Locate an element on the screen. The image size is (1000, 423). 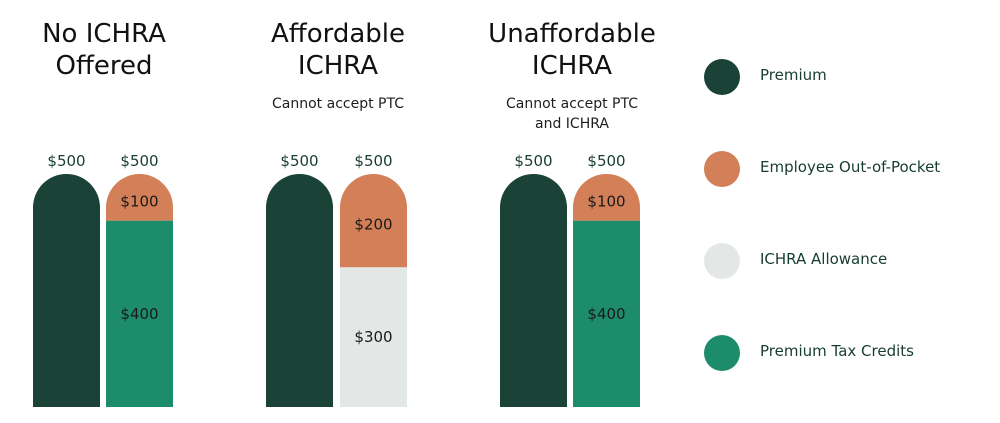
group-title-line1: Affordable is located at coordinates (338, 34).